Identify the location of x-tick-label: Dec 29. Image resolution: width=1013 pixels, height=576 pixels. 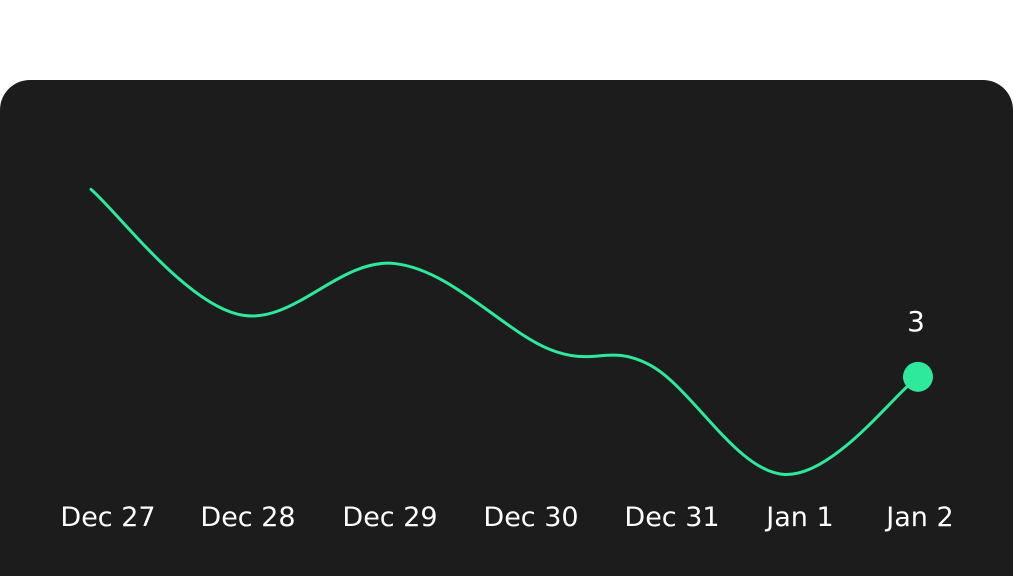
(389, 517).